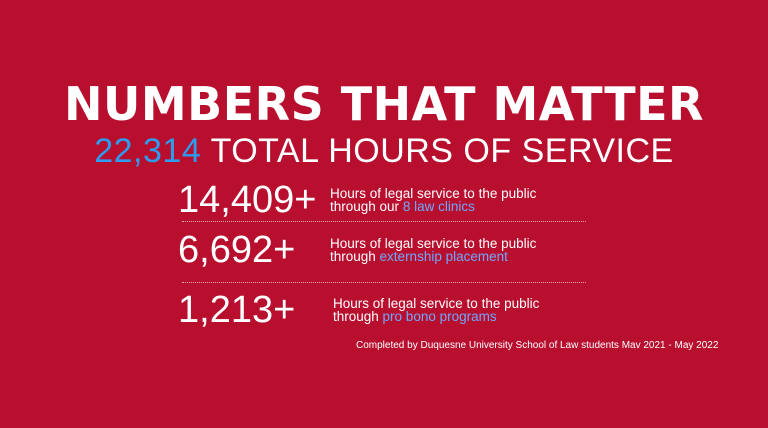 The height and width of the screenshot is (428, 768). I want to click on stat-description-line2: through externship placement, so click(433, 256).